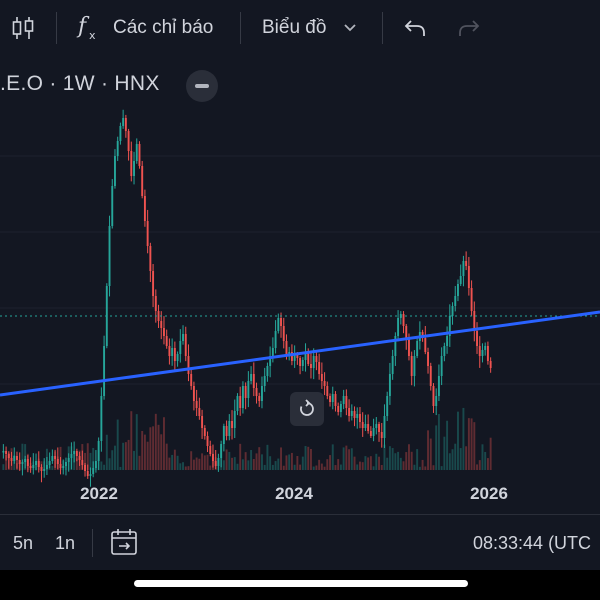 This screenshot has width=600, height=600. Describe the element at coordinates (350, 28) in the screenshot. I see `chevron-down-icon` at that location.